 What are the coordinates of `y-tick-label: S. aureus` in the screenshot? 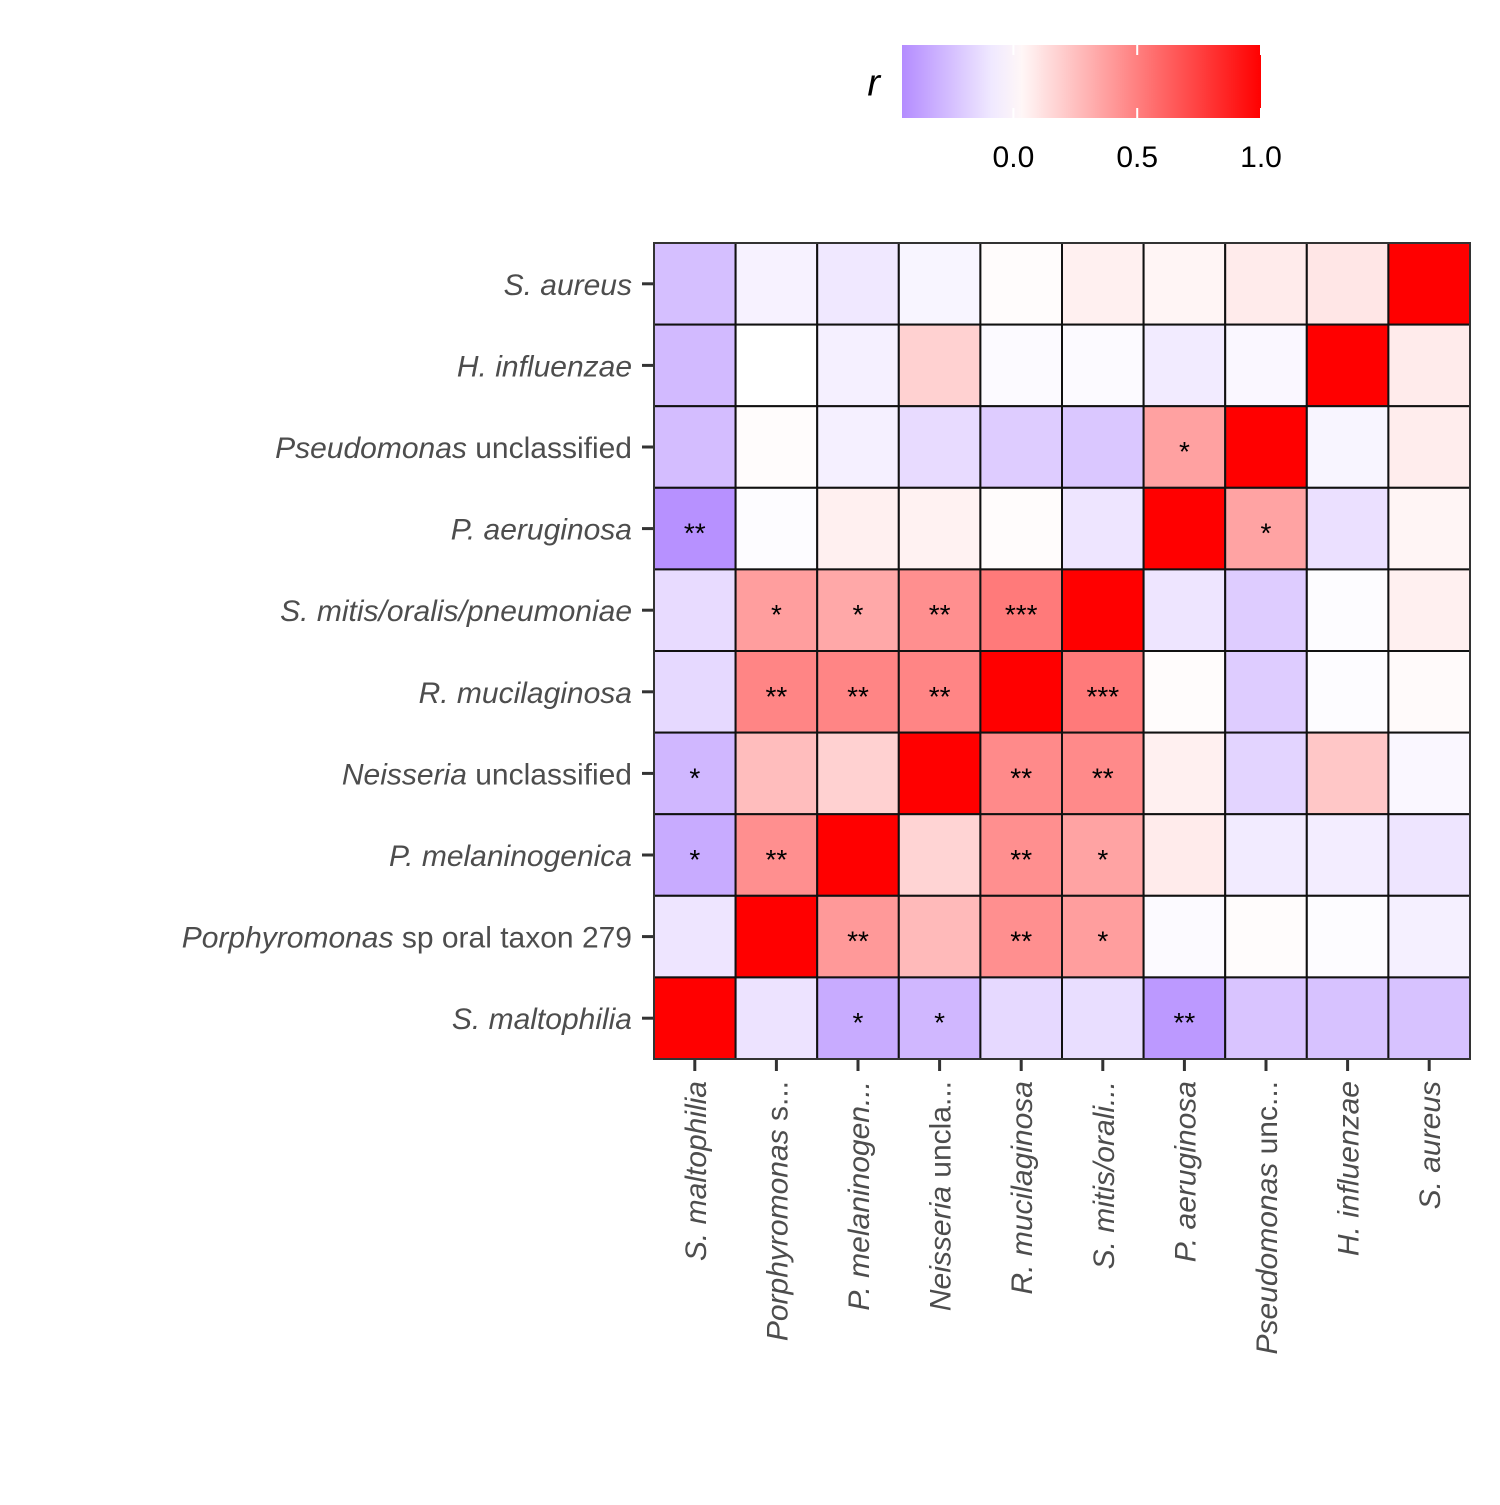 It's located at (568, 285).